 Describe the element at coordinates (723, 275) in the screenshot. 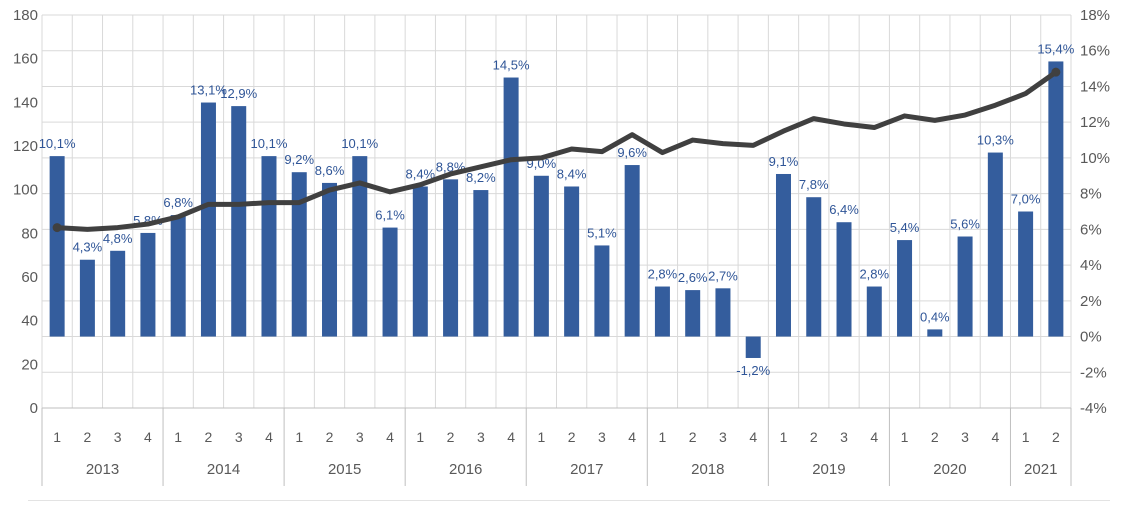

I see `bar-data-label: 2,7%` at that location.